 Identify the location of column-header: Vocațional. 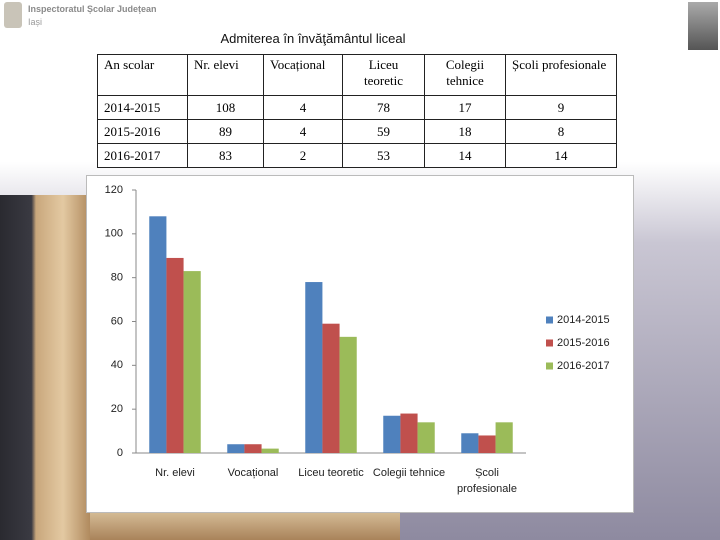
(303, 75).